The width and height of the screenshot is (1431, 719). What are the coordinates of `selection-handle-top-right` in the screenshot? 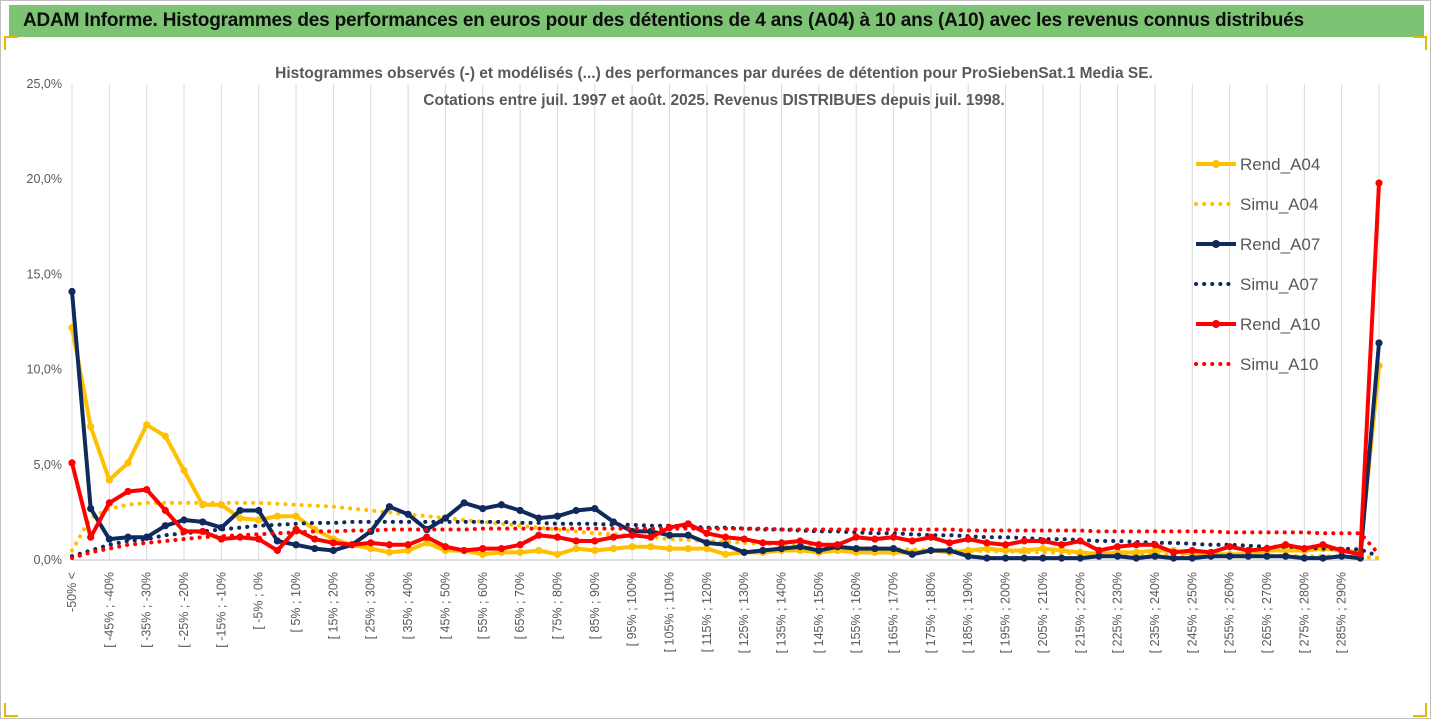 It's located at (1420, 43).